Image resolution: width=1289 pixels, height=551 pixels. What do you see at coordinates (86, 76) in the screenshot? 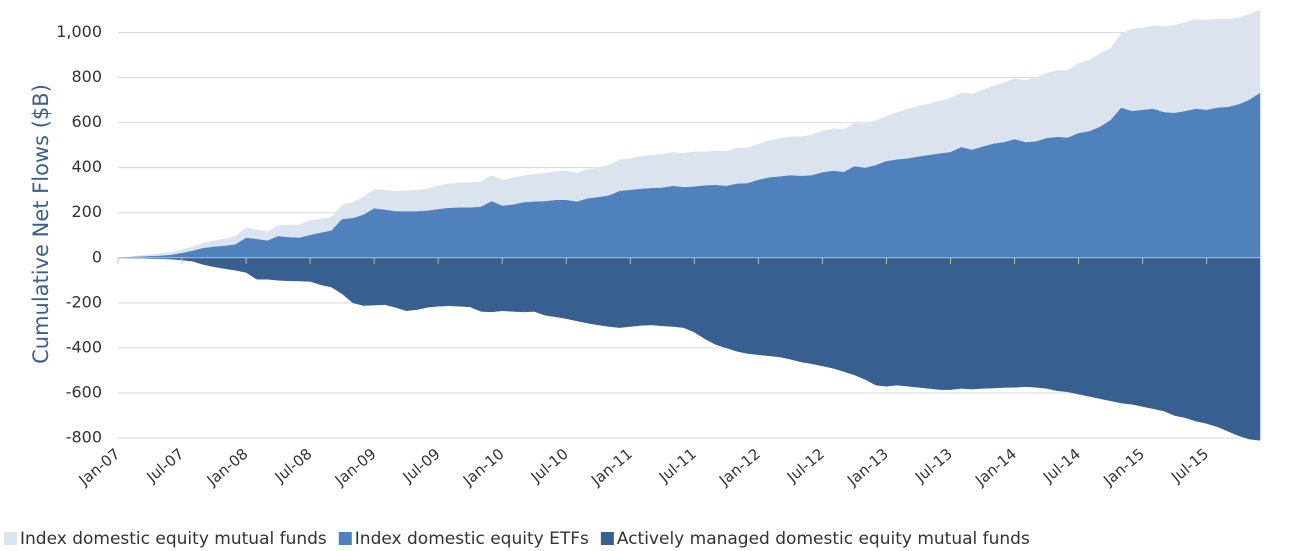
I see `y-tick-label: 800` at bounding box center [86, 76].